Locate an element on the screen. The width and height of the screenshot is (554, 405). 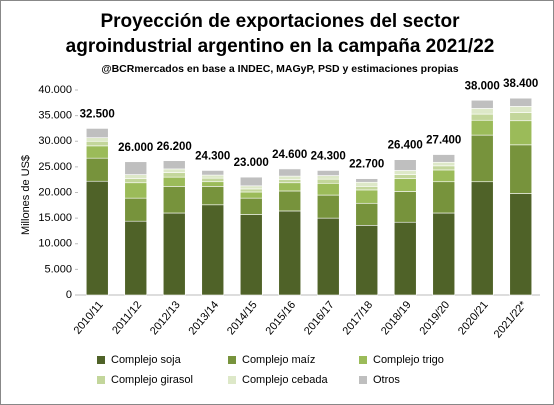
y-tick-label: 5.000 is located at coordinates (58, 269).